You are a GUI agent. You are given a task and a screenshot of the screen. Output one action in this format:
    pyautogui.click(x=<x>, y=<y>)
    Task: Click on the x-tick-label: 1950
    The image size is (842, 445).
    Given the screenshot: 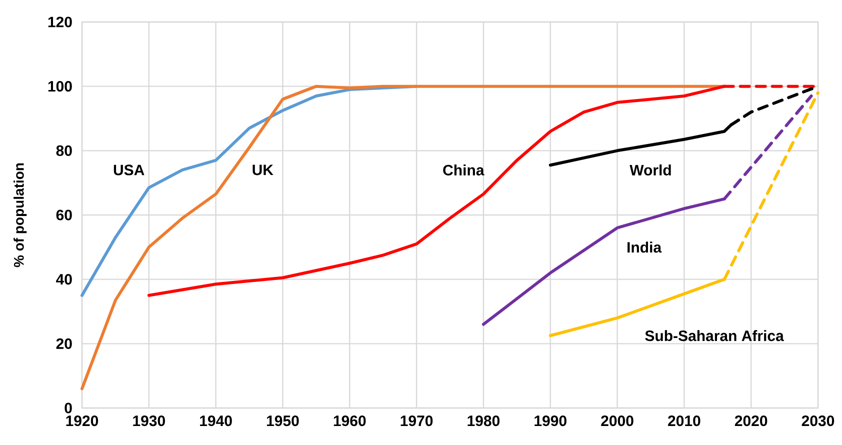 What is the action you would take?
    pyautogui.click(x=282, y=421)
    